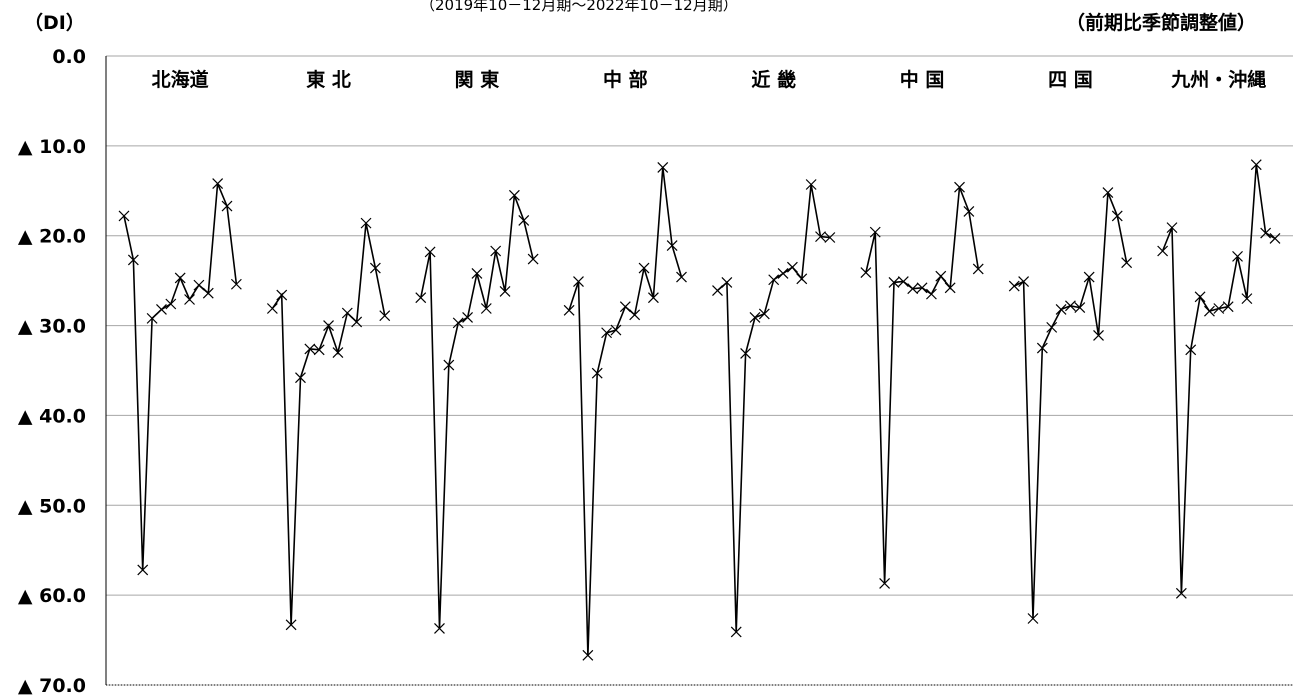 Image resolution: width=1301 pixels, height=695 pixels. What do you see at coordinates (69, 57) in the screenshot?
I see `y-tick-label: 0.0` at bounding box center [69, 57].